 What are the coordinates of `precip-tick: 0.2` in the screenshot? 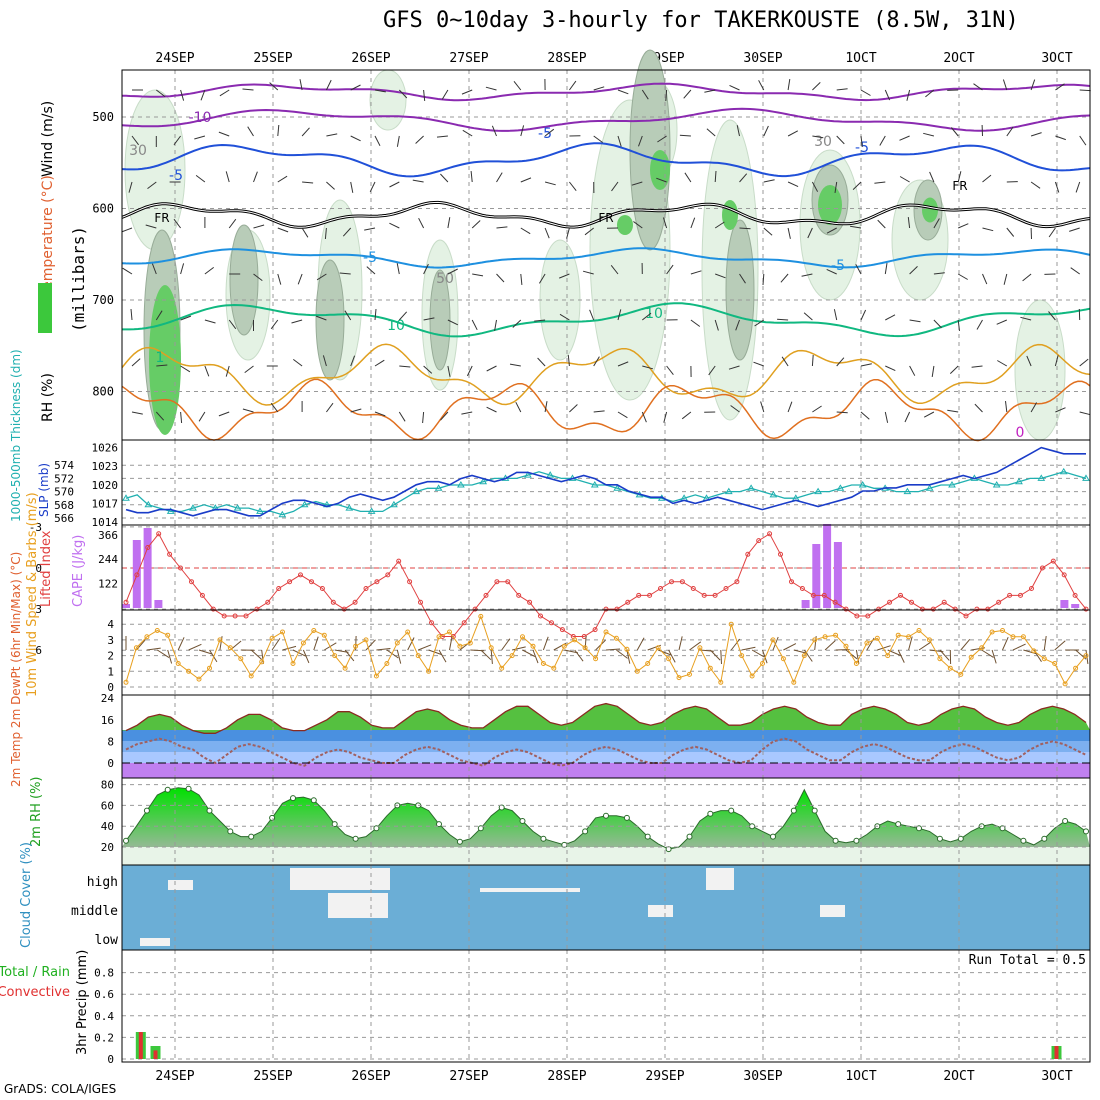 It's located at (104, 1037).